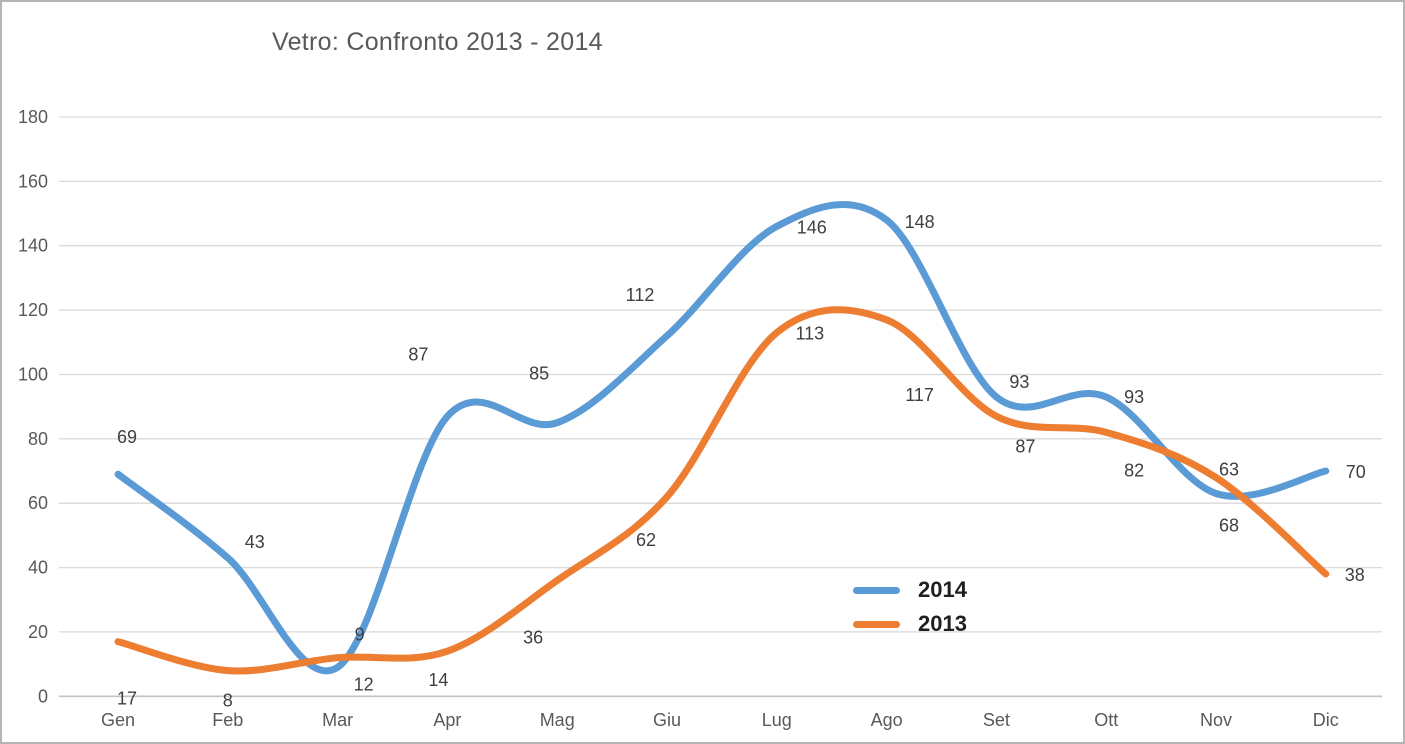 This screenshot has height=744, width=1405. What do you see at coordinates (118, 720) in the screenshot?
I see `x-axis-label-gen: Gen` at bounding box center [118, 720].